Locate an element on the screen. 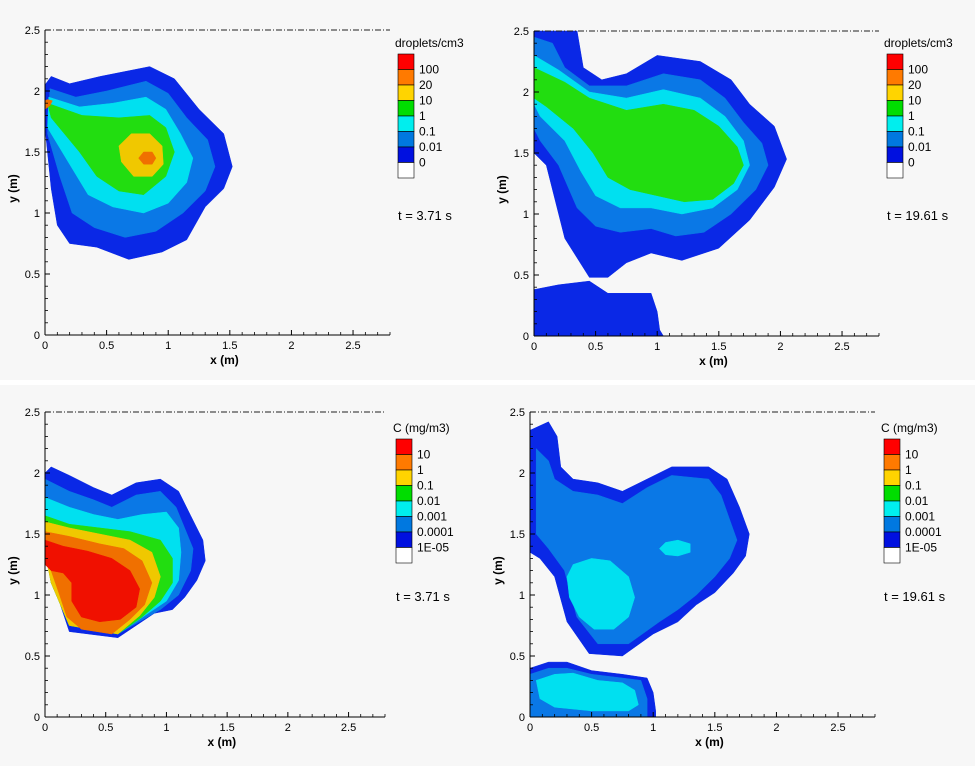  time-label: t = 3.71 s is located at coordinates (425, 215).